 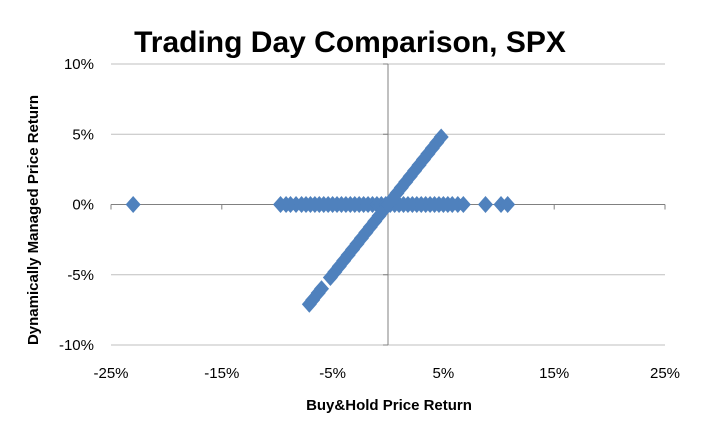 What do you see at coordinates (554, 373) in the screenshot?
I see `x-tick-label: 15%` at bounding box center [554, 373].